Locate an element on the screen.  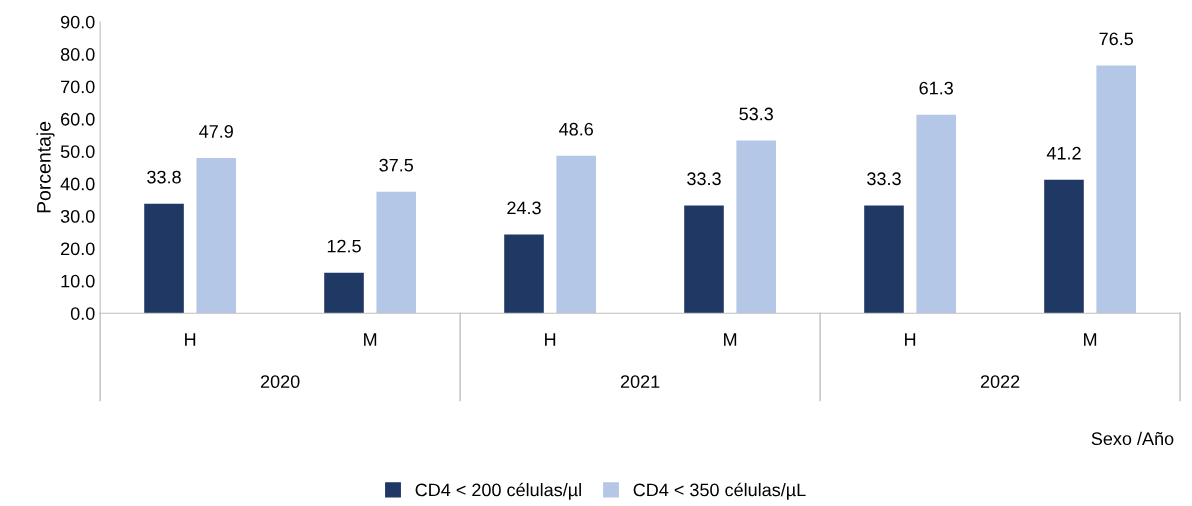
data-label: 47.9 is located at coordinates (216, 131).